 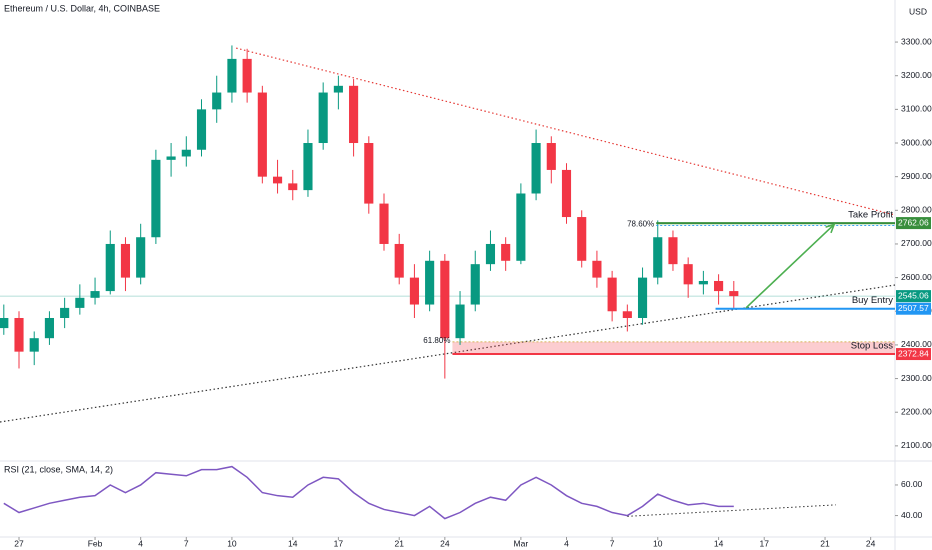 What do you see at coordinates (916, 411) in the screenshot?
I see `y-tick-label: 2200.00` at bounding box center [916, 411].